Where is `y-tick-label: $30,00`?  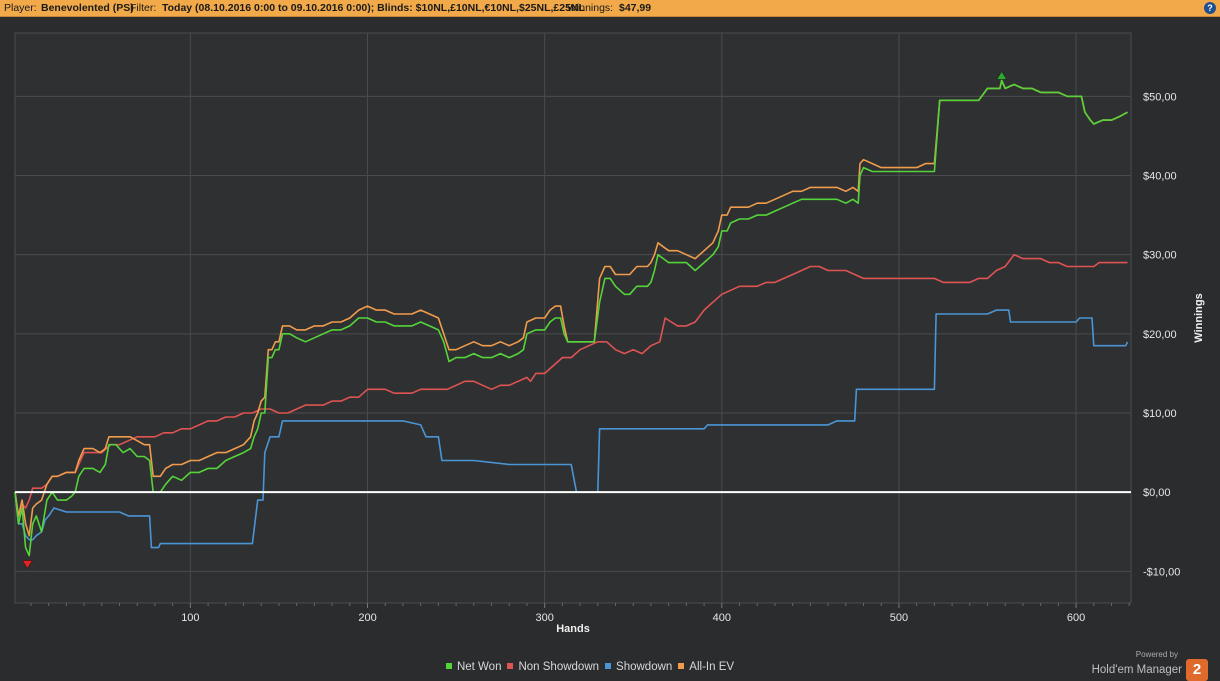 y-tick-label: $30,00 is located at coordinates (1160, 256).